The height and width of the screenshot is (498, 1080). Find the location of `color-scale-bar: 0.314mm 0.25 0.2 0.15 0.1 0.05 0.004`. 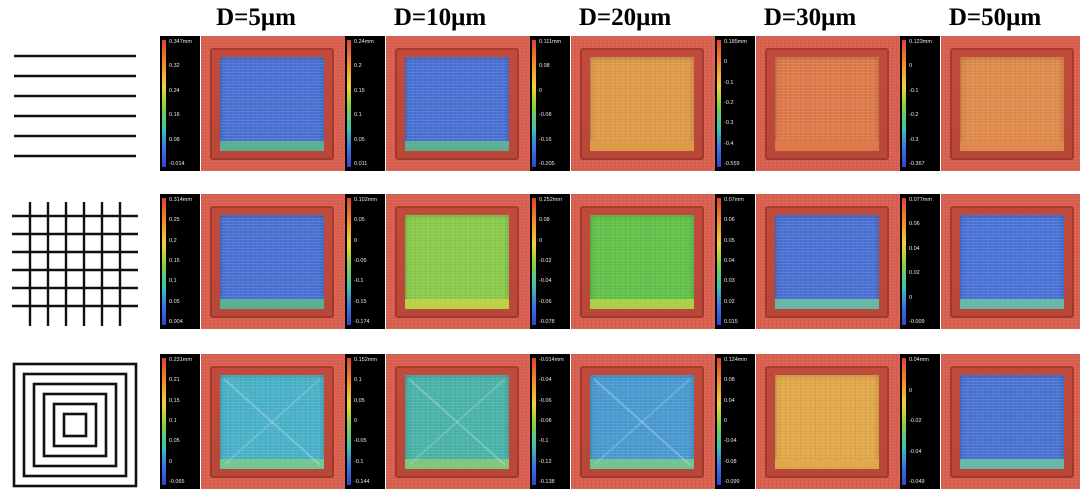

color-scale-bar: 0.314mm 0.25 0.2 0.15 0.1 0.05 0.004 is located at coordinates (180, 261).